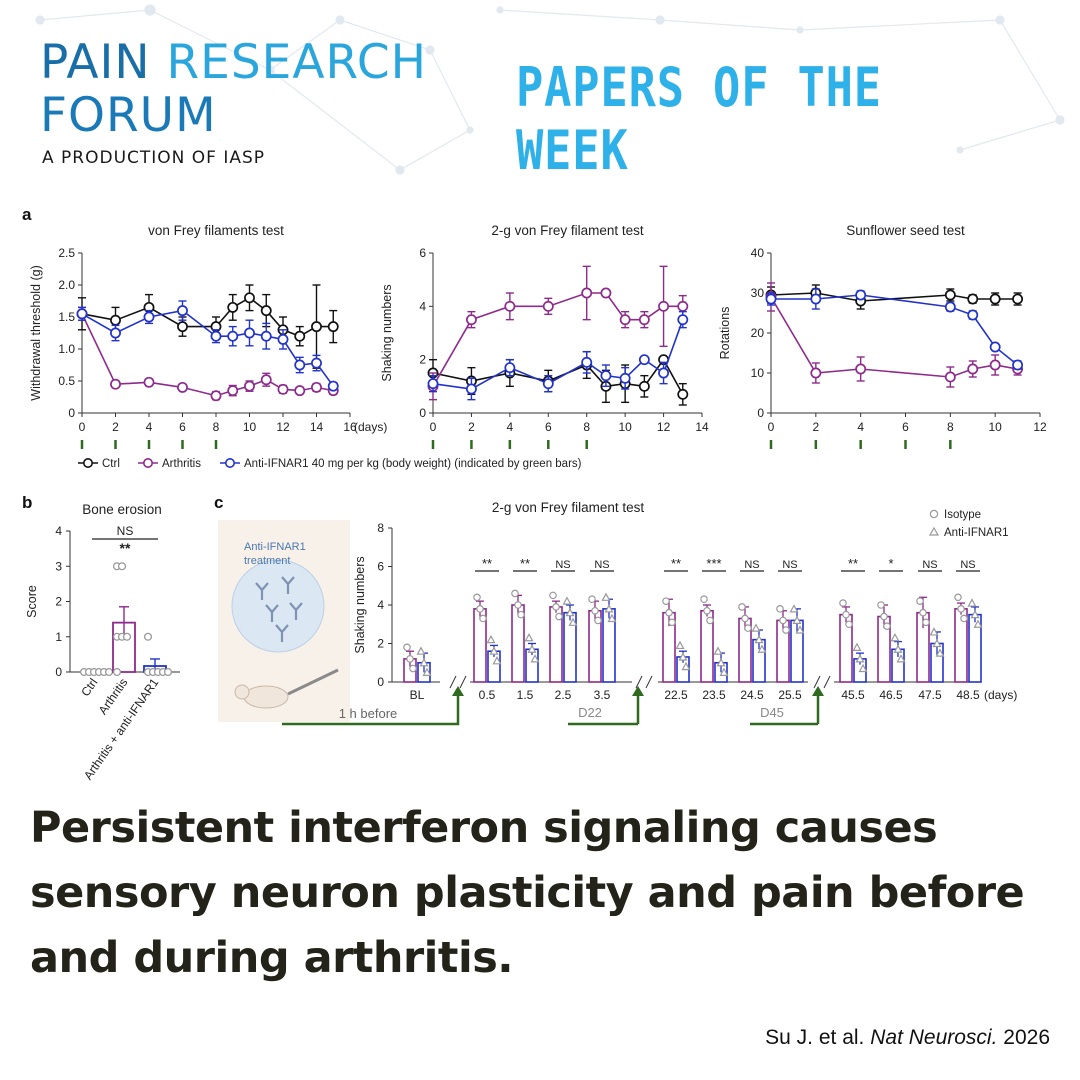 This screenshot has width=1080, height=1080. I want to click on mouse-icon, so click(266, 697).